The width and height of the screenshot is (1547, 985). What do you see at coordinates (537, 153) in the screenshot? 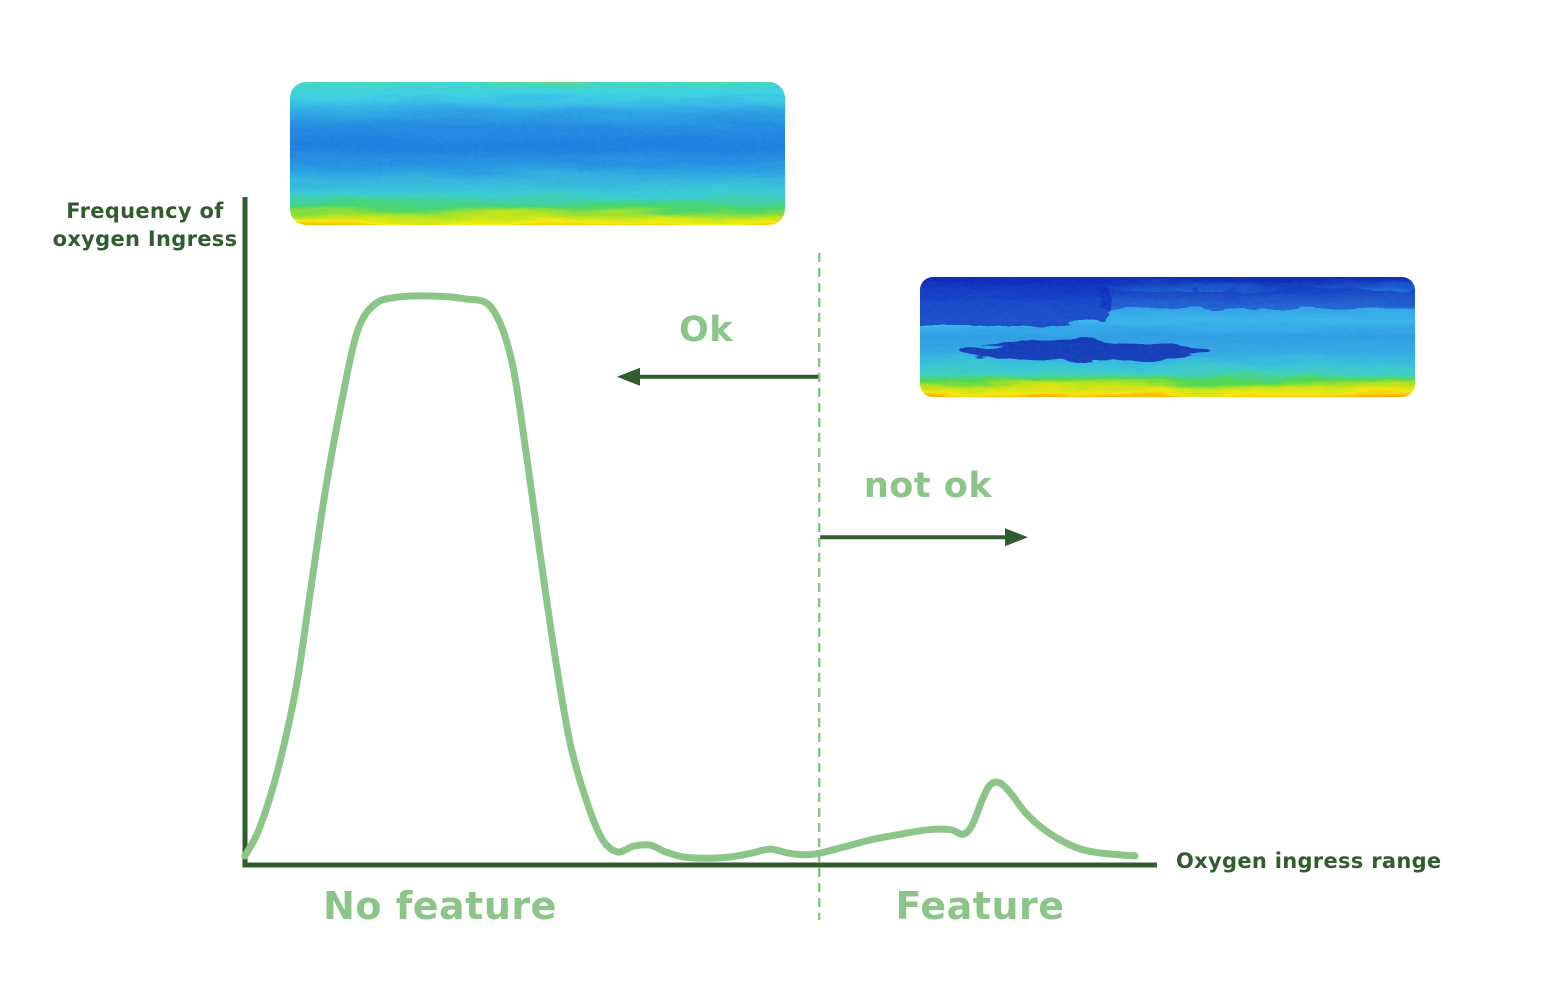
I see `heatmap-no-feature` at bounding box center [537, 153].